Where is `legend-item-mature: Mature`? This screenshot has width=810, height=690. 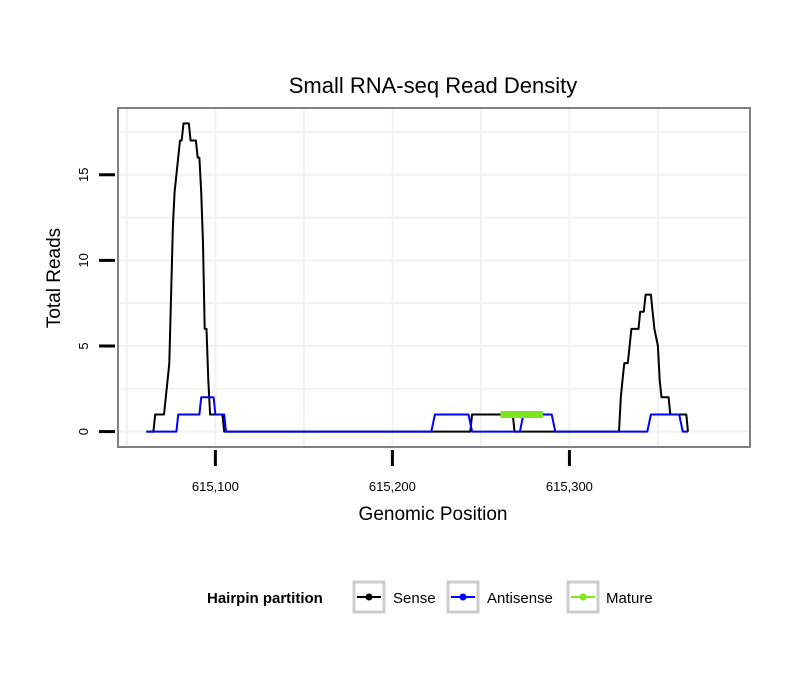
legend-item-mature: Mature is located at coordinates (609, 597).